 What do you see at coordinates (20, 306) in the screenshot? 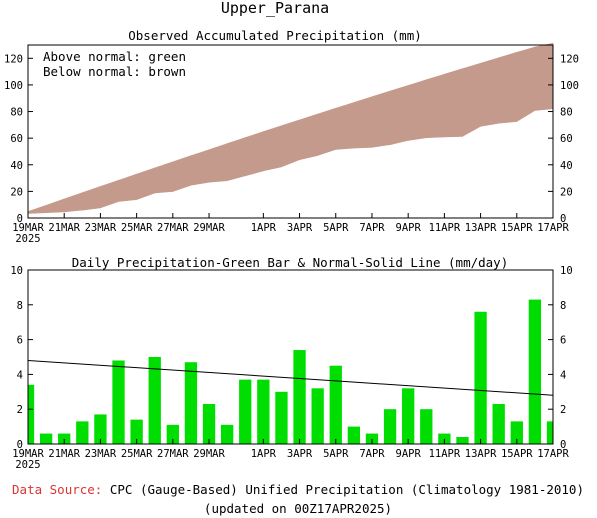
I see `y-tick-label: 8` at bounding box center [20, 306].